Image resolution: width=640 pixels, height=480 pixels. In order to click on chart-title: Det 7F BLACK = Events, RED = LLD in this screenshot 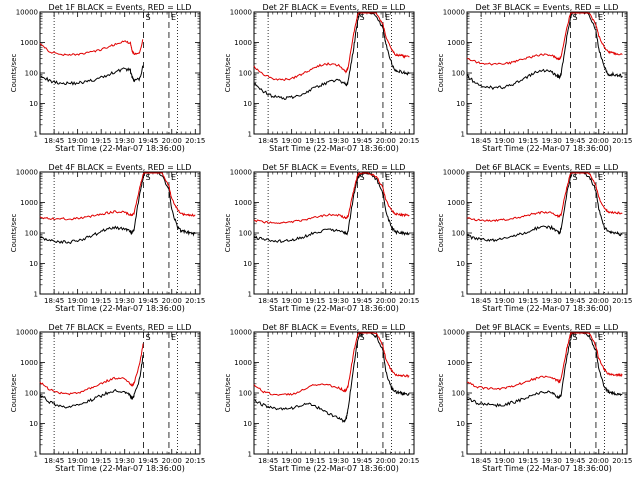, I will do `click(120, 327)`.